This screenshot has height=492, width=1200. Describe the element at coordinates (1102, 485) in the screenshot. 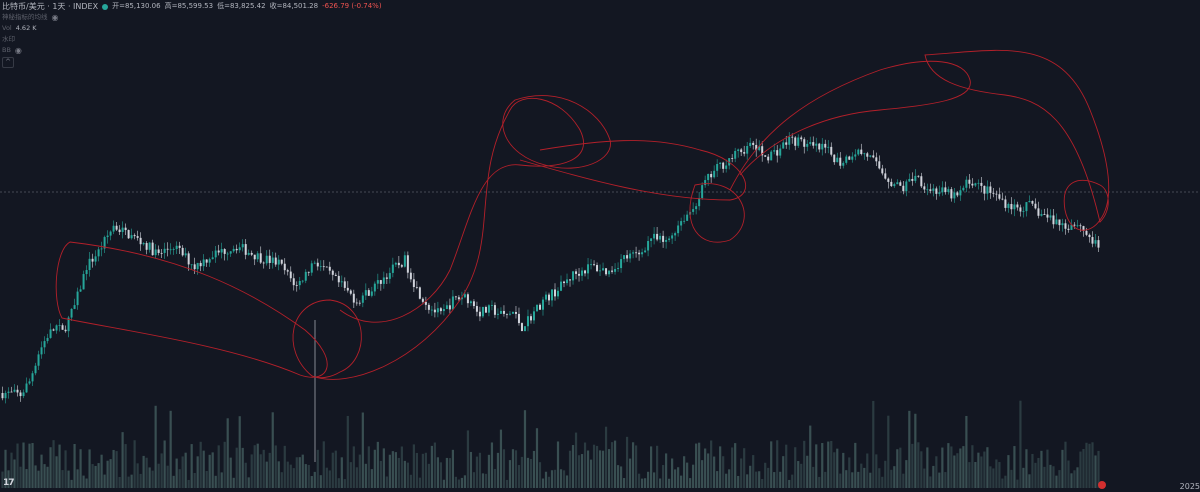

I see `event-flag-icon` at that location.